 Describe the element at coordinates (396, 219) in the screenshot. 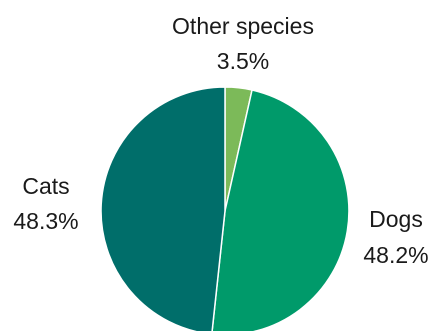

I see `slice-label-dogs: Dogs` at that location.